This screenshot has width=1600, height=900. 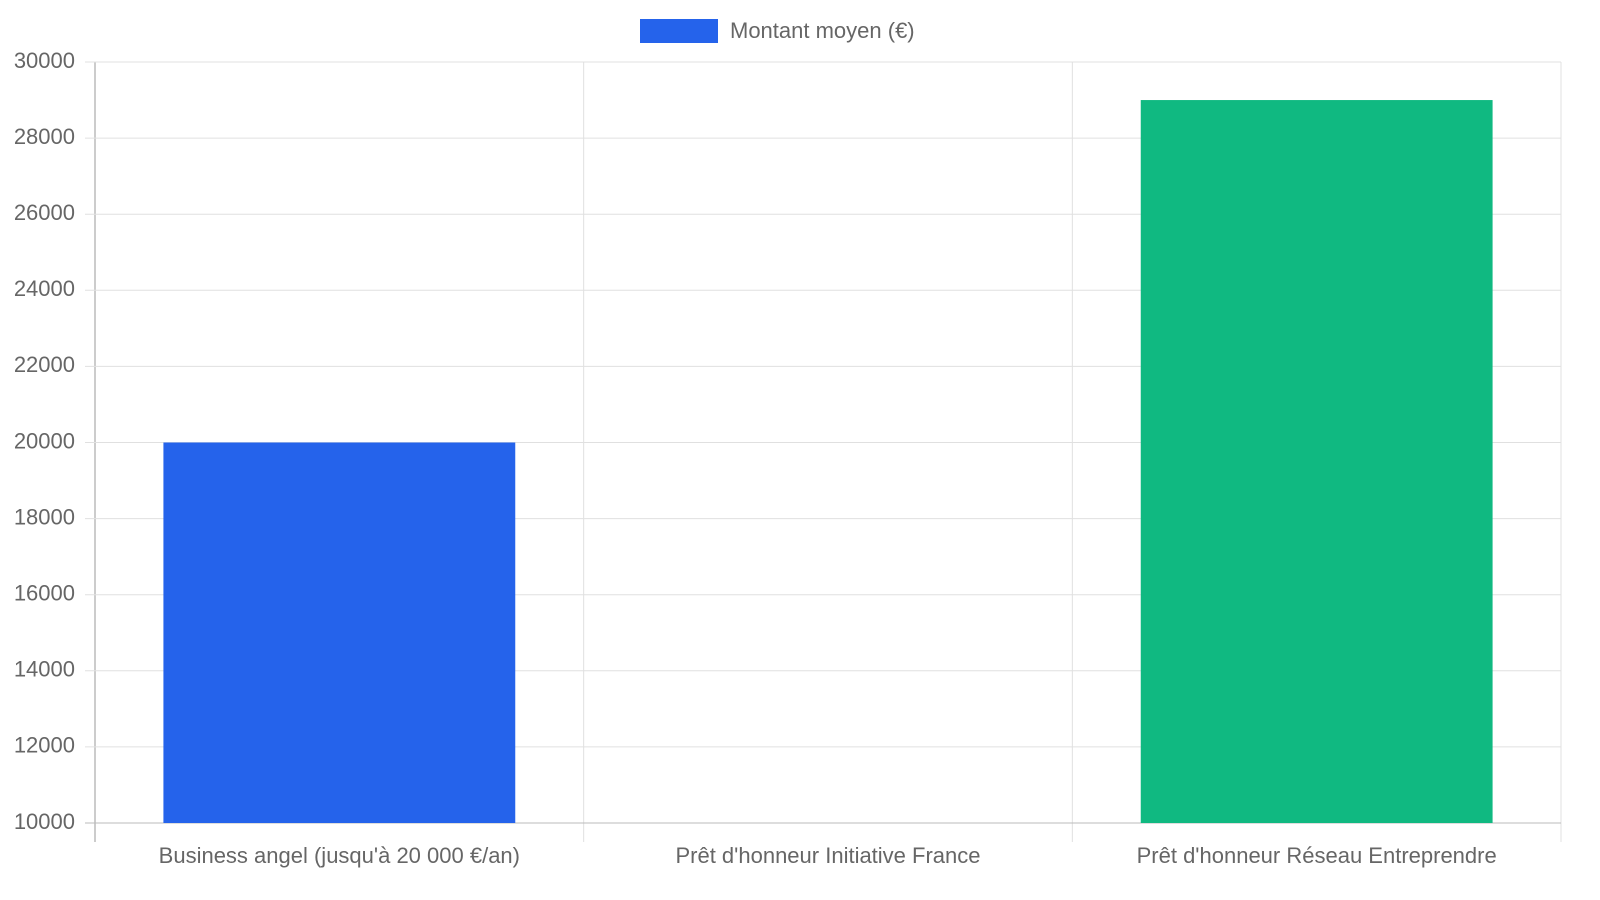 What do you see at coordinates (44, 821) in the screenshot?
I see `y-tick-label: 10000` at bounding box center [44, 821].